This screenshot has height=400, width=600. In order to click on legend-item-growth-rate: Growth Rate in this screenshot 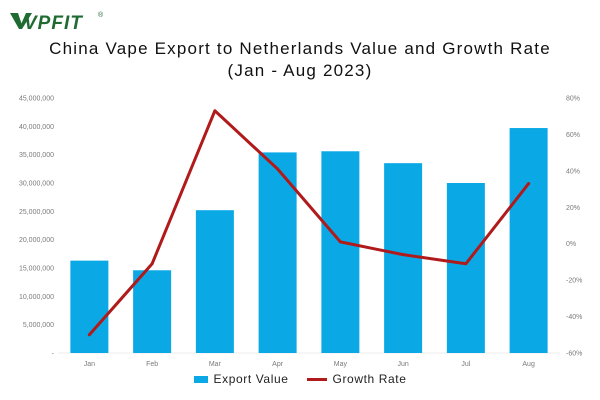, I will do `click(356, 379)`.